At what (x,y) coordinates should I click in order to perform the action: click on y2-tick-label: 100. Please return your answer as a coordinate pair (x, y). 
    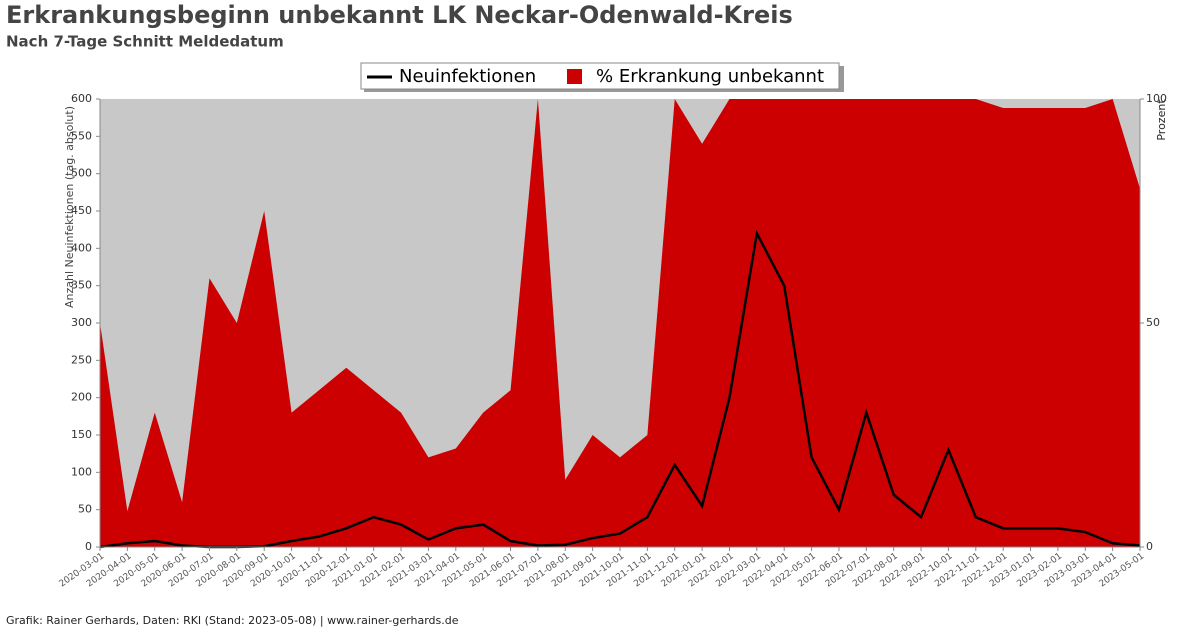
    Looking at the image, I should click on (1156, 98).